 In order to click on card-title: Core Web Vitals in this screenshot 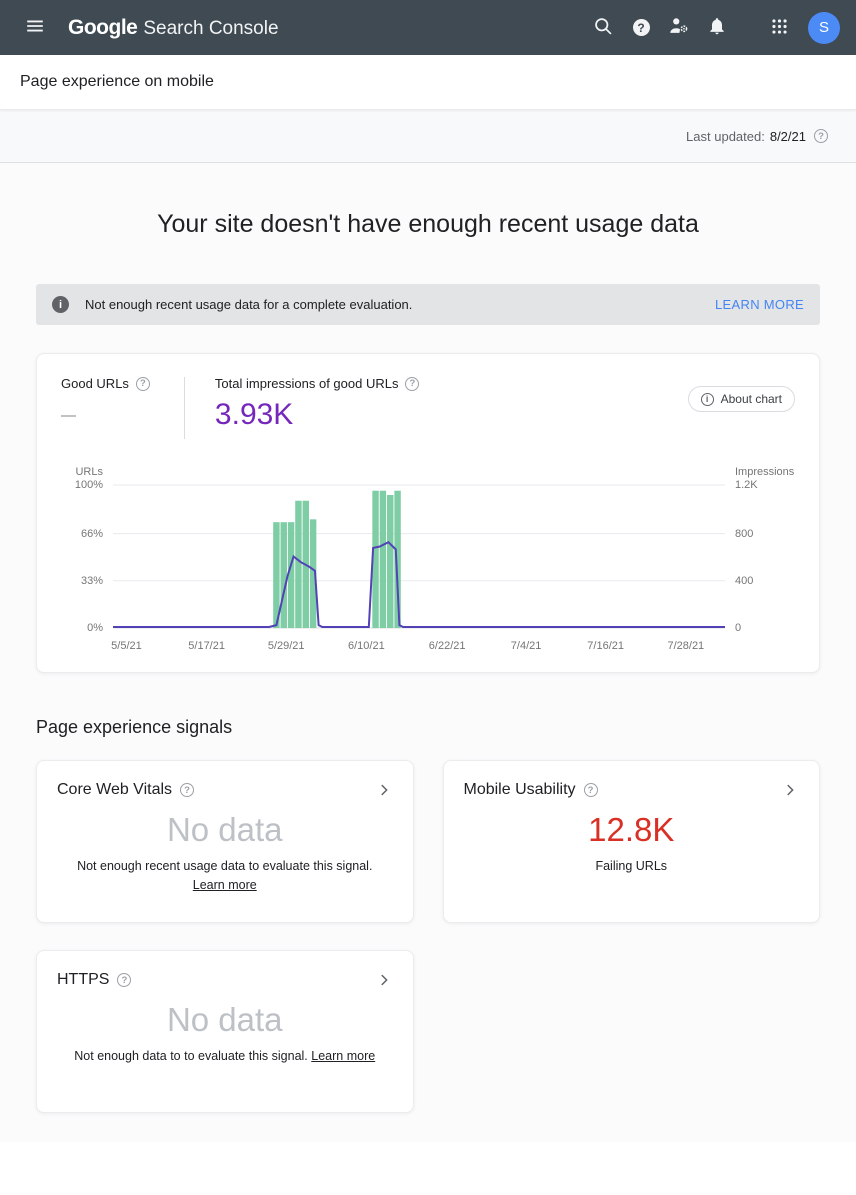, I will do `click(115, 789)`.